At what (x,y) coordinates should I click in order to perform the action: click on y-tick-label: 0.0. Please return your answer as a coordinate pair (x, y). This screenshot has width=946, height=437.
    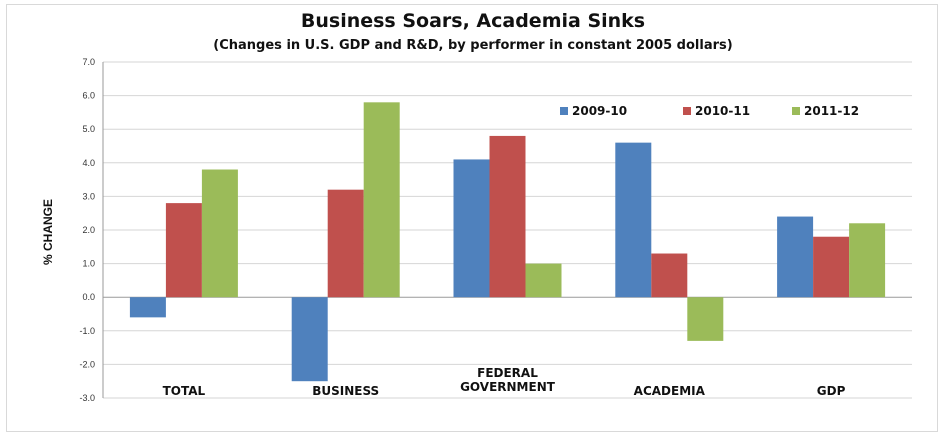
    Looking at the image, I should click on (88, 297).